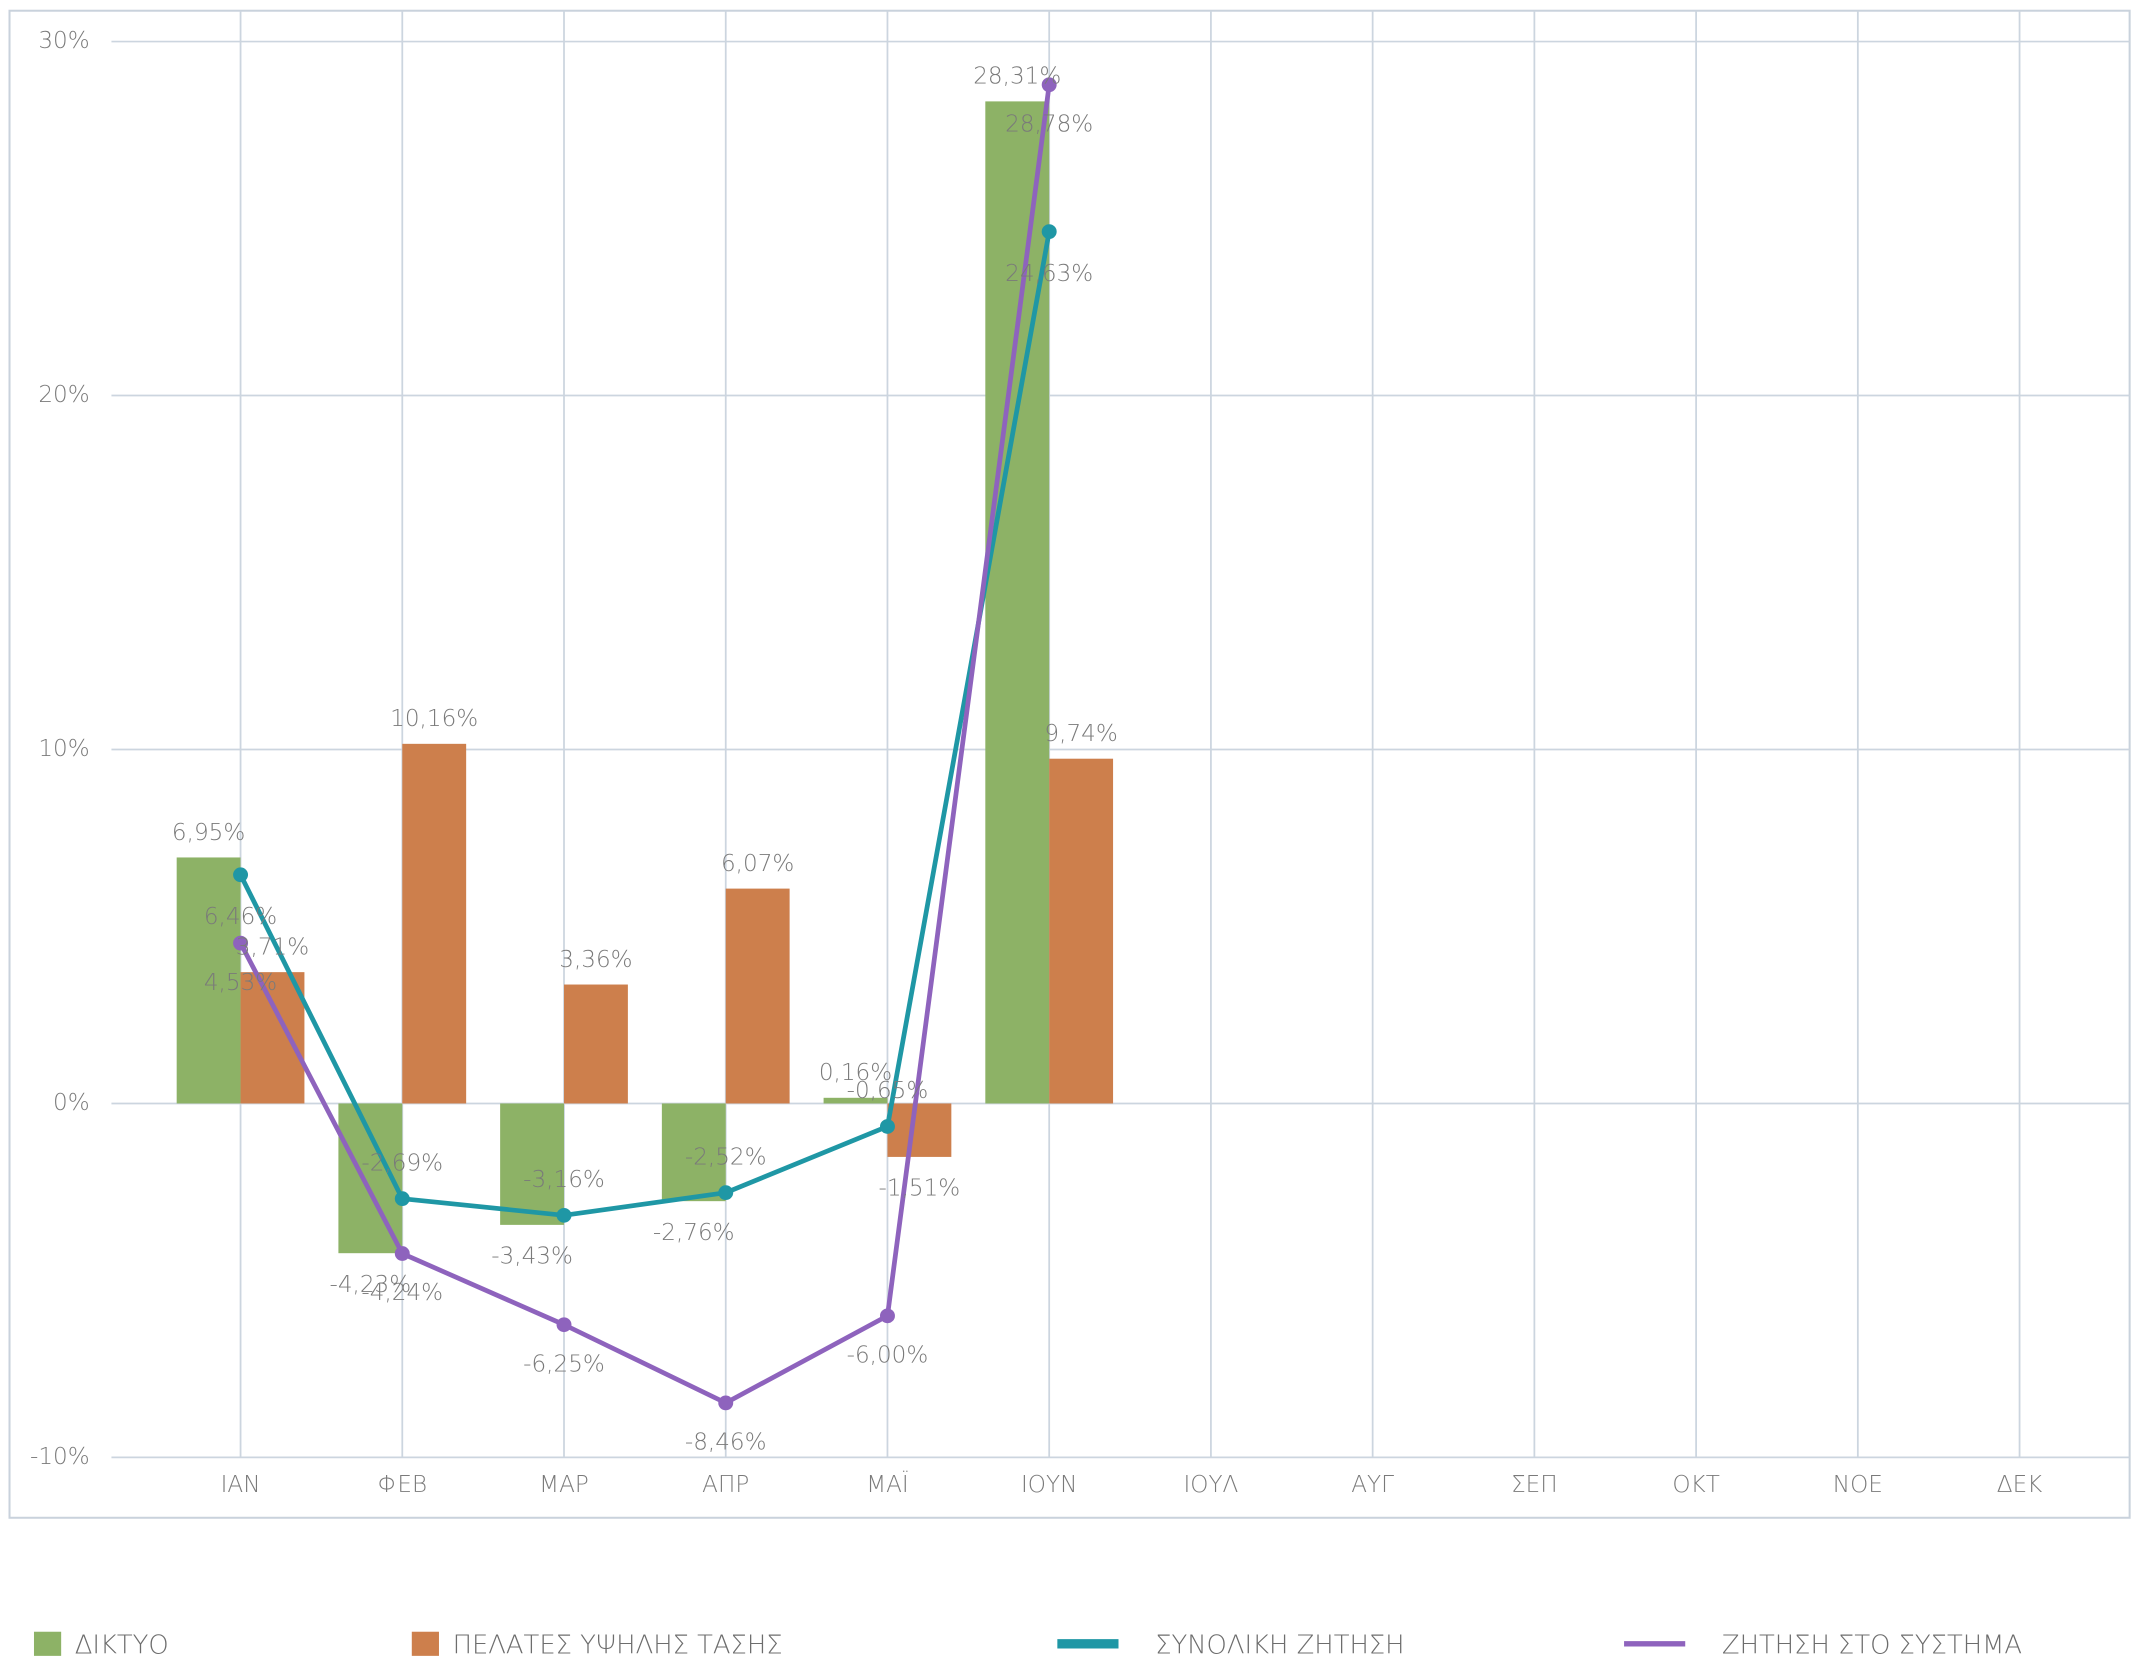 The width and height of the screenshot is (2131, 1680). What do you see at coordinates (240, 983) in the screenshot?
I see `data-label: 4,53%` at bounding box center [240, 983].